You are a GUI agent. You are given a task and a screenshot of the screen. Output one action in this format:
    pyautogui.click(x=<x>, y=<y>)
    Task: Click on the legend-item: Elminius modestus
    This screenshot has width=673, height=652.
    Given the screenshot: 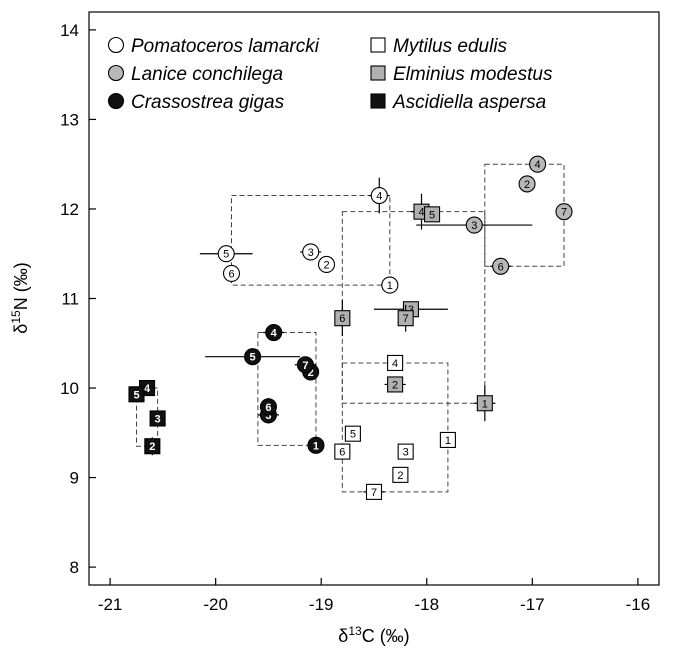 What is the action you would take?
    pyautogui.click(x=461, y=74)
    